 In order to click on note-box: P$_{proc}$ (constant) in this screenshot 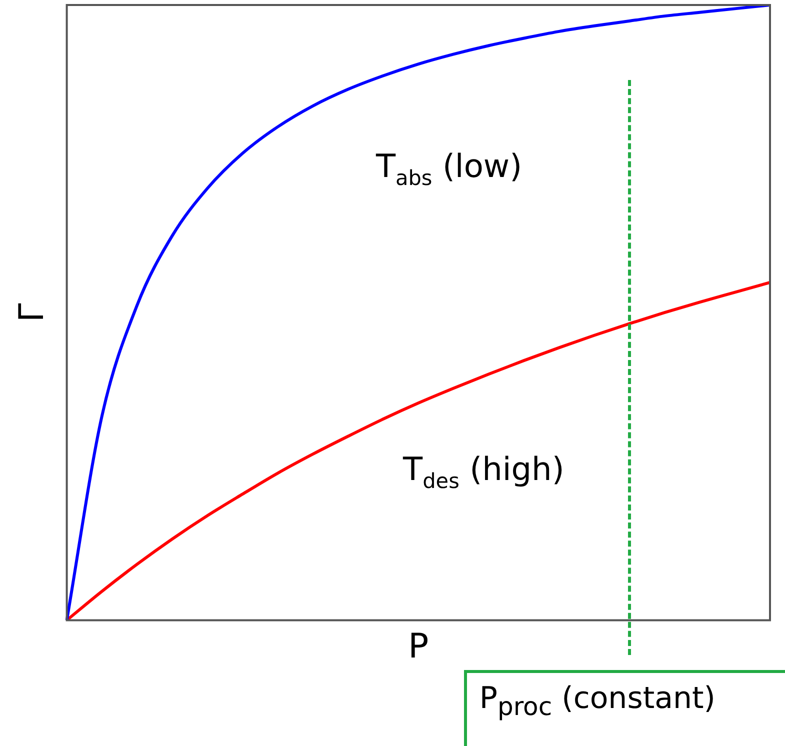, I will do `click(624, 708)`.